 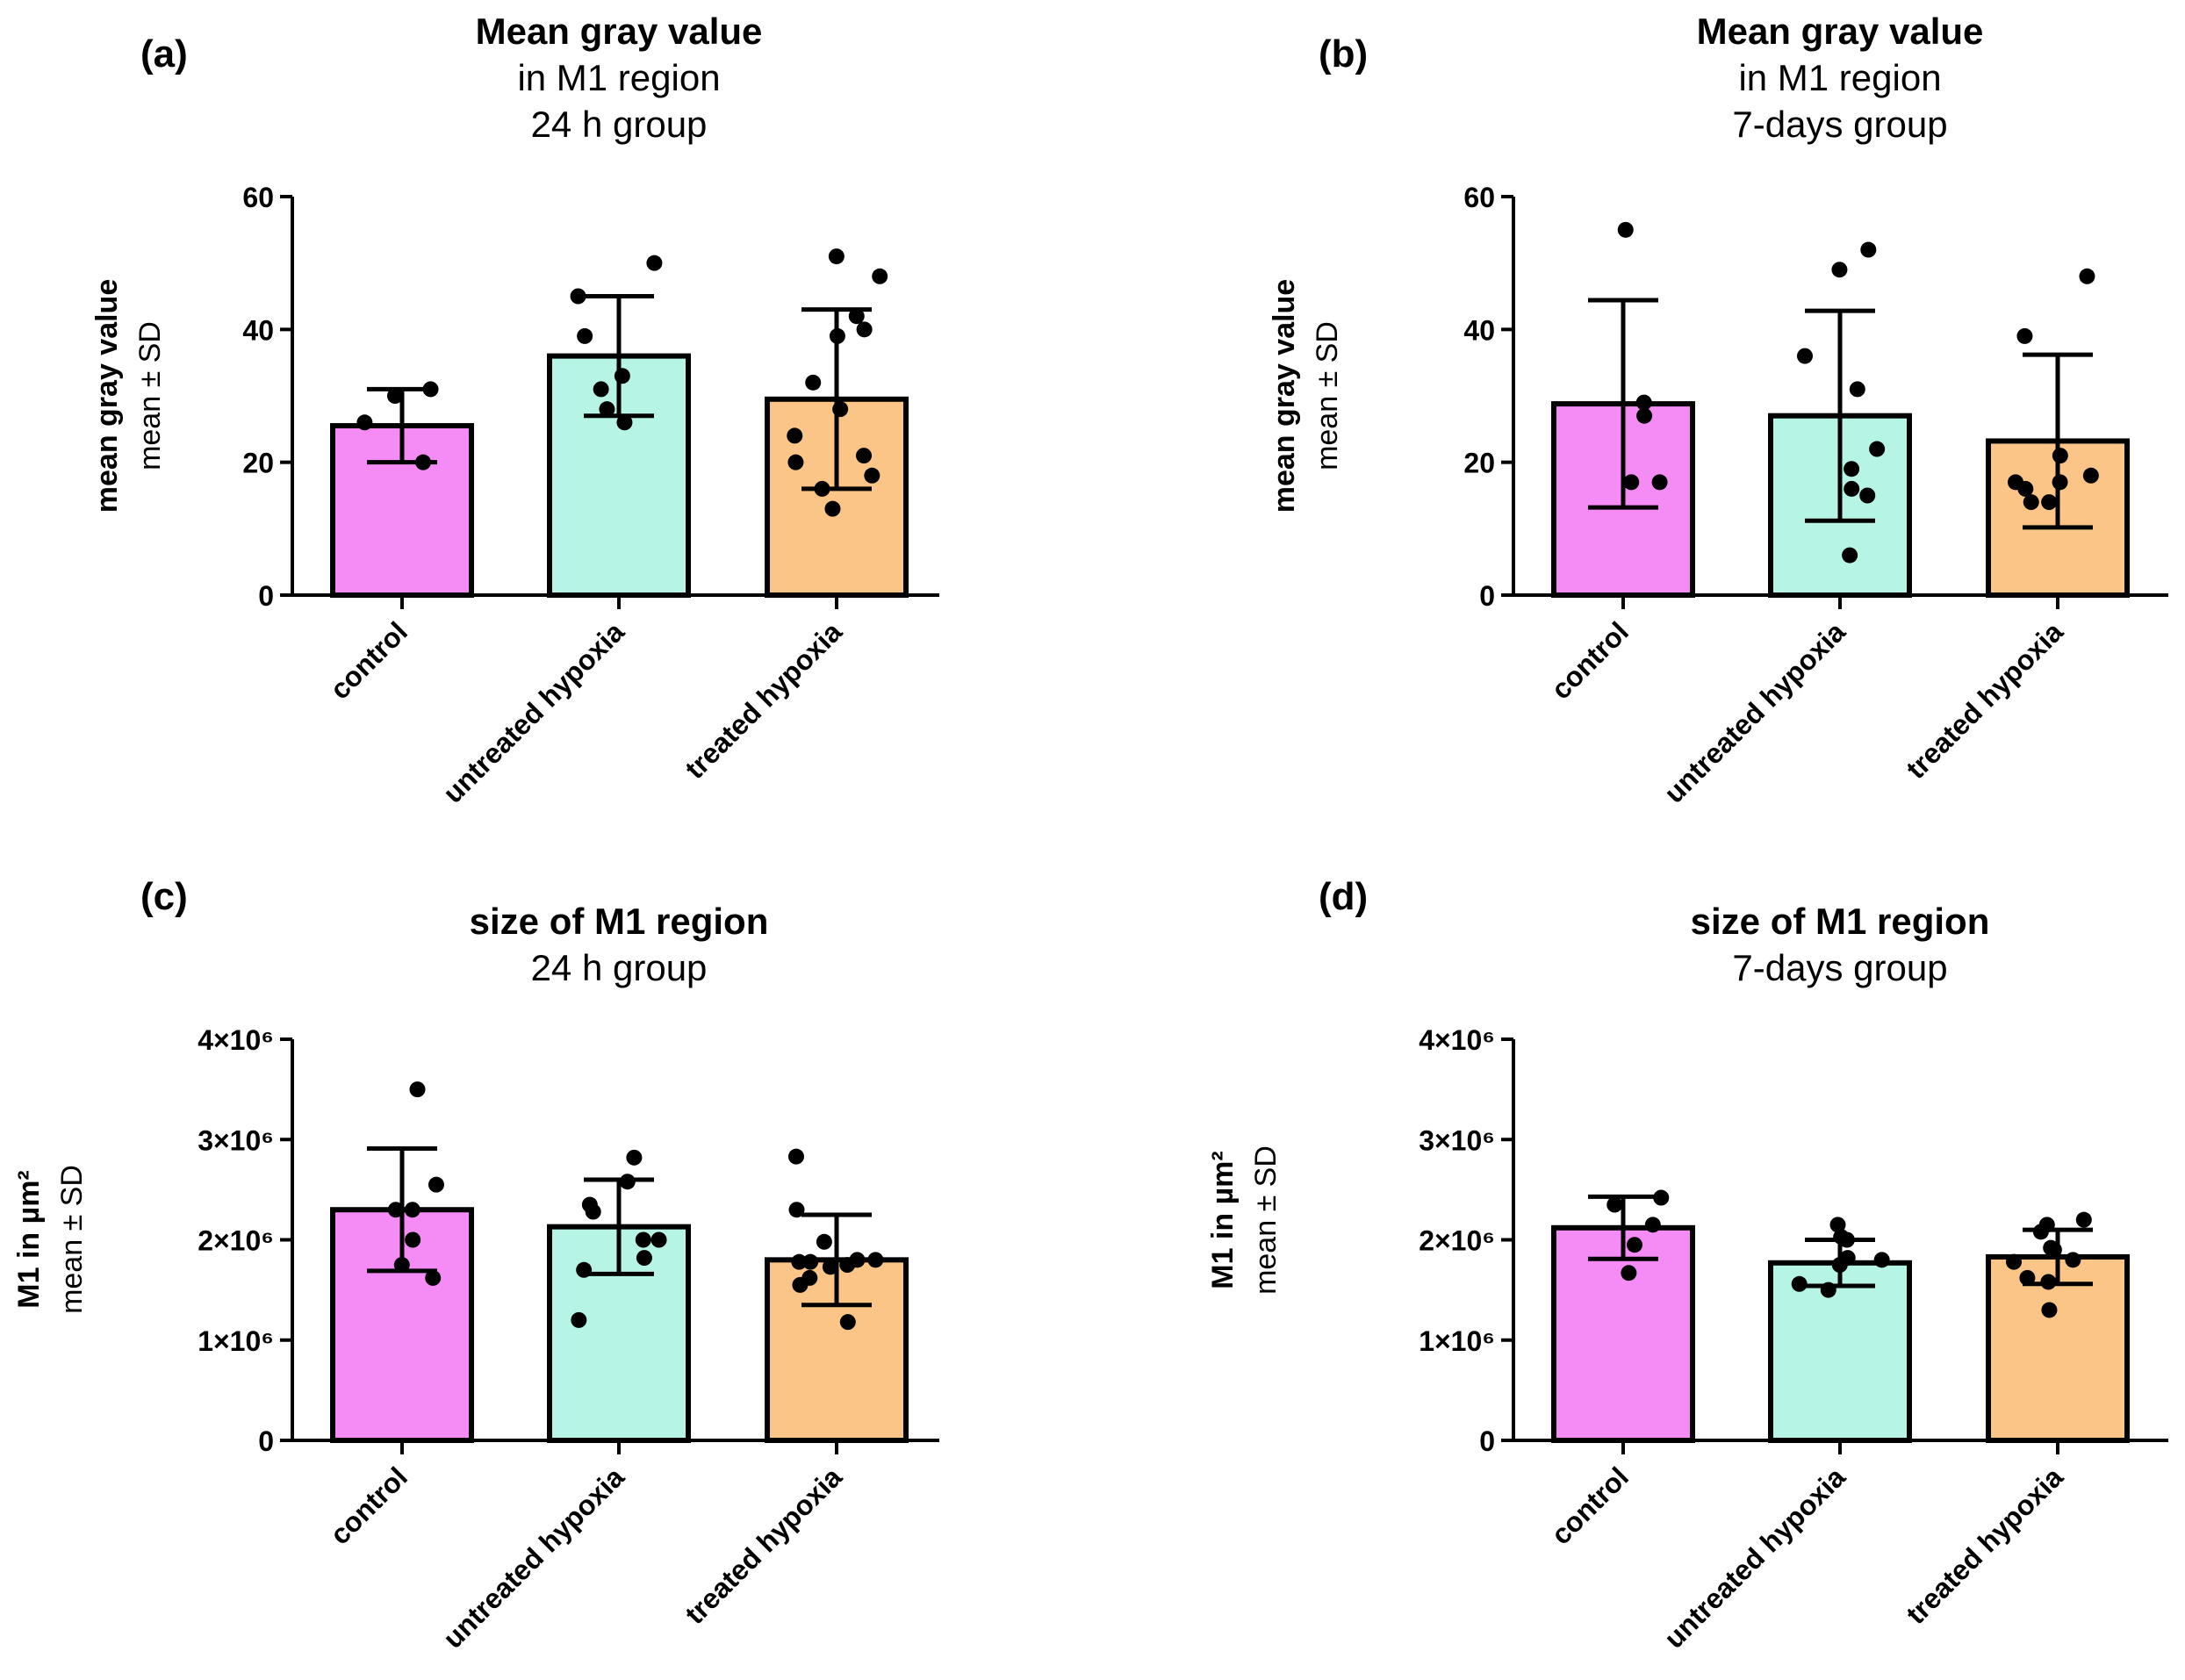 I want to click on y-tick-label: 20, so click(x=1479, y=463).